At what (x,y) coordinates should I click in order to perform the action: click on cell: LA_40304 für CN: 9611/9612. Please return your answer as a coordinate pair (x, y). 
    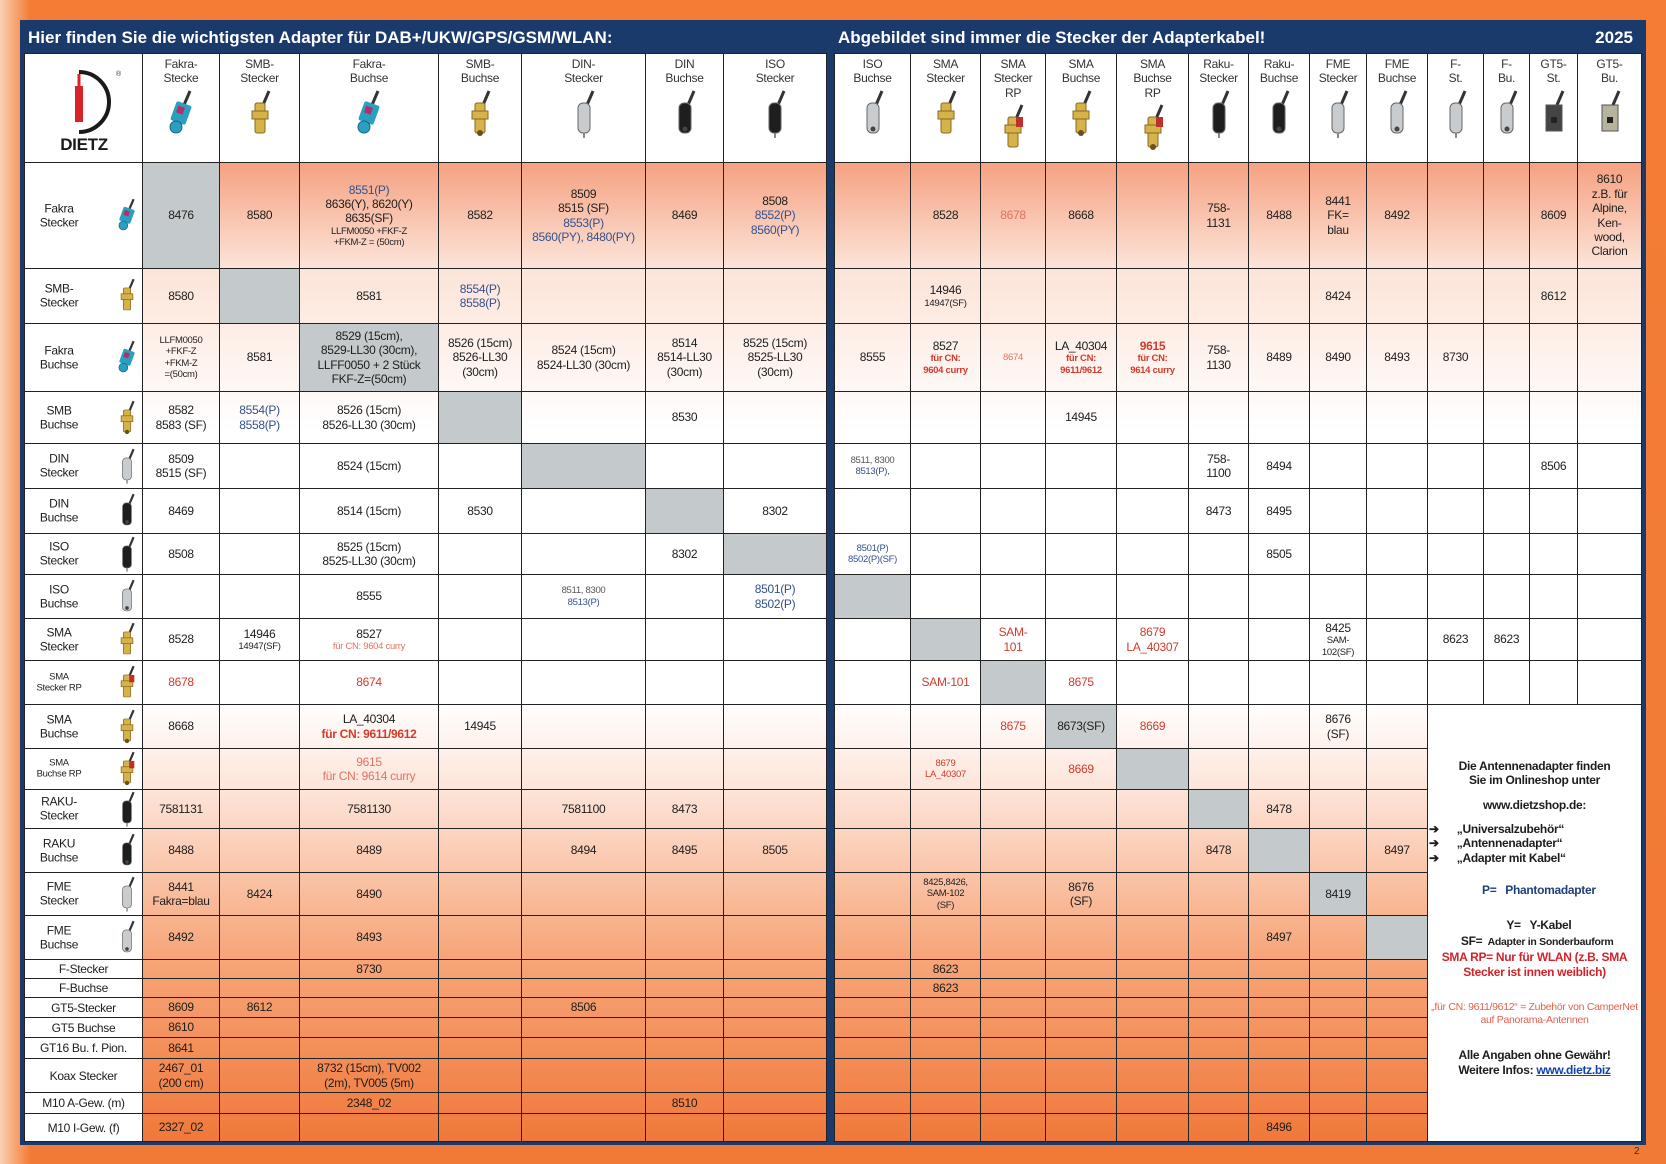
    Looking at the image, I should click on (369, 726).